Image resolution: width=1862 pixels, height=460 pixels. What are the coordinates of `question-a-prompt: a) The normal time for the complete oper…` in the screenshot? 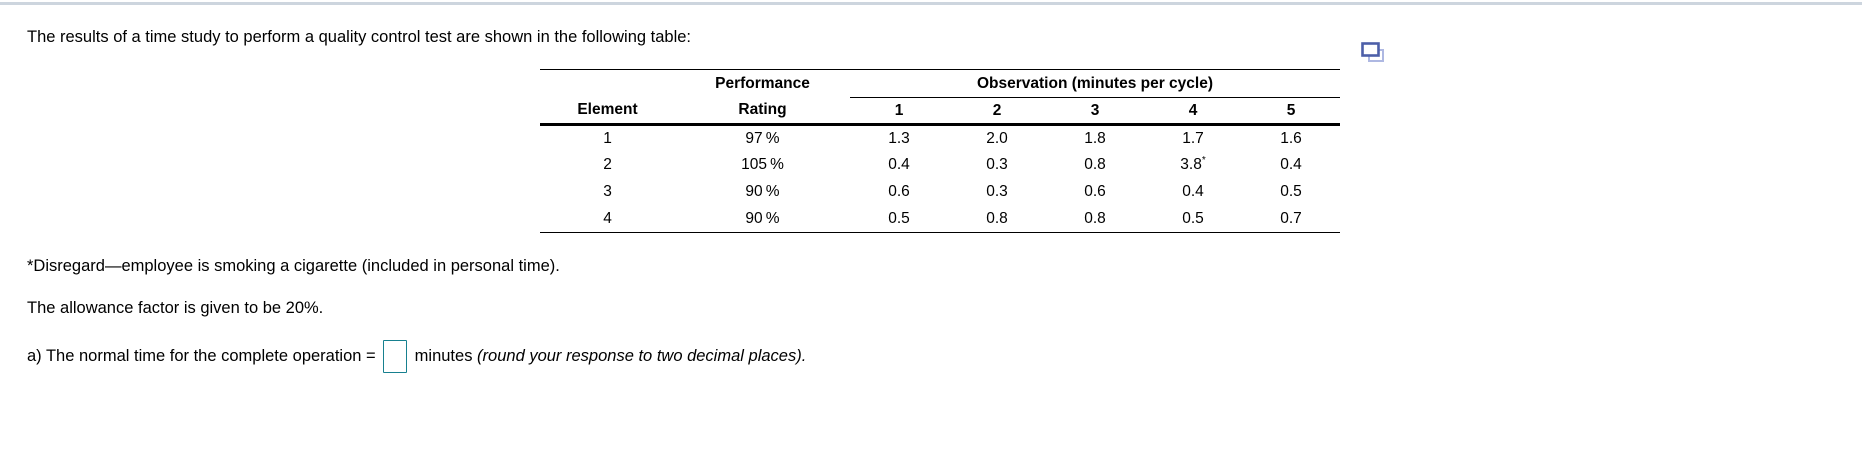 It's located at (201, 356).